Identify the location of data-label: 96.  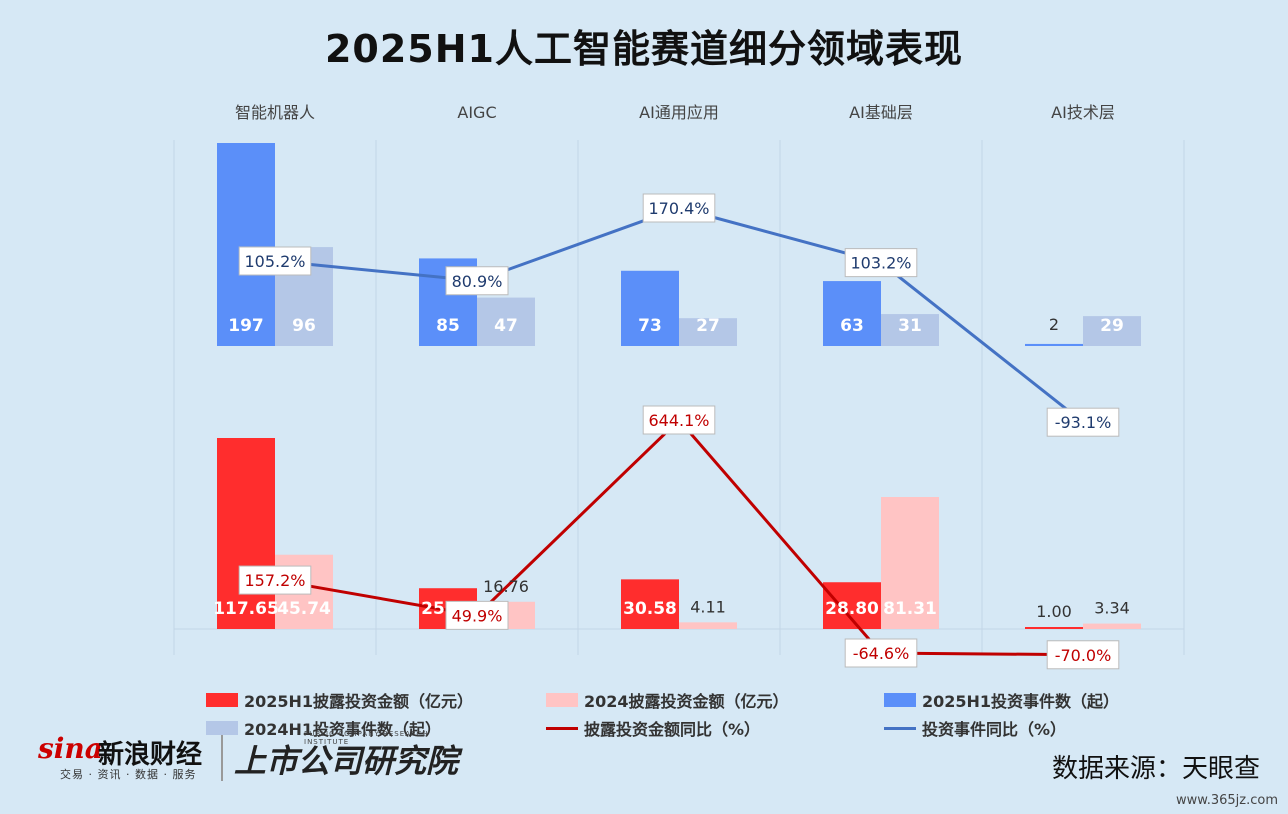
(304, 326).